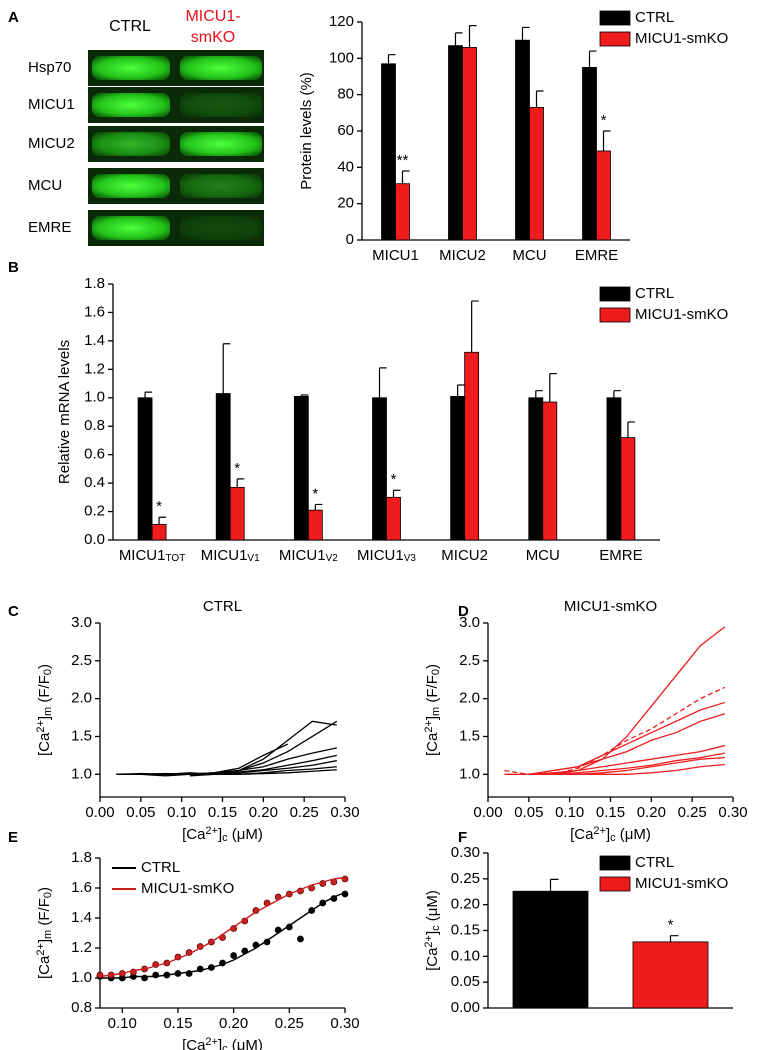  I want to click on y-tick-label: 20, so click(345, 203).